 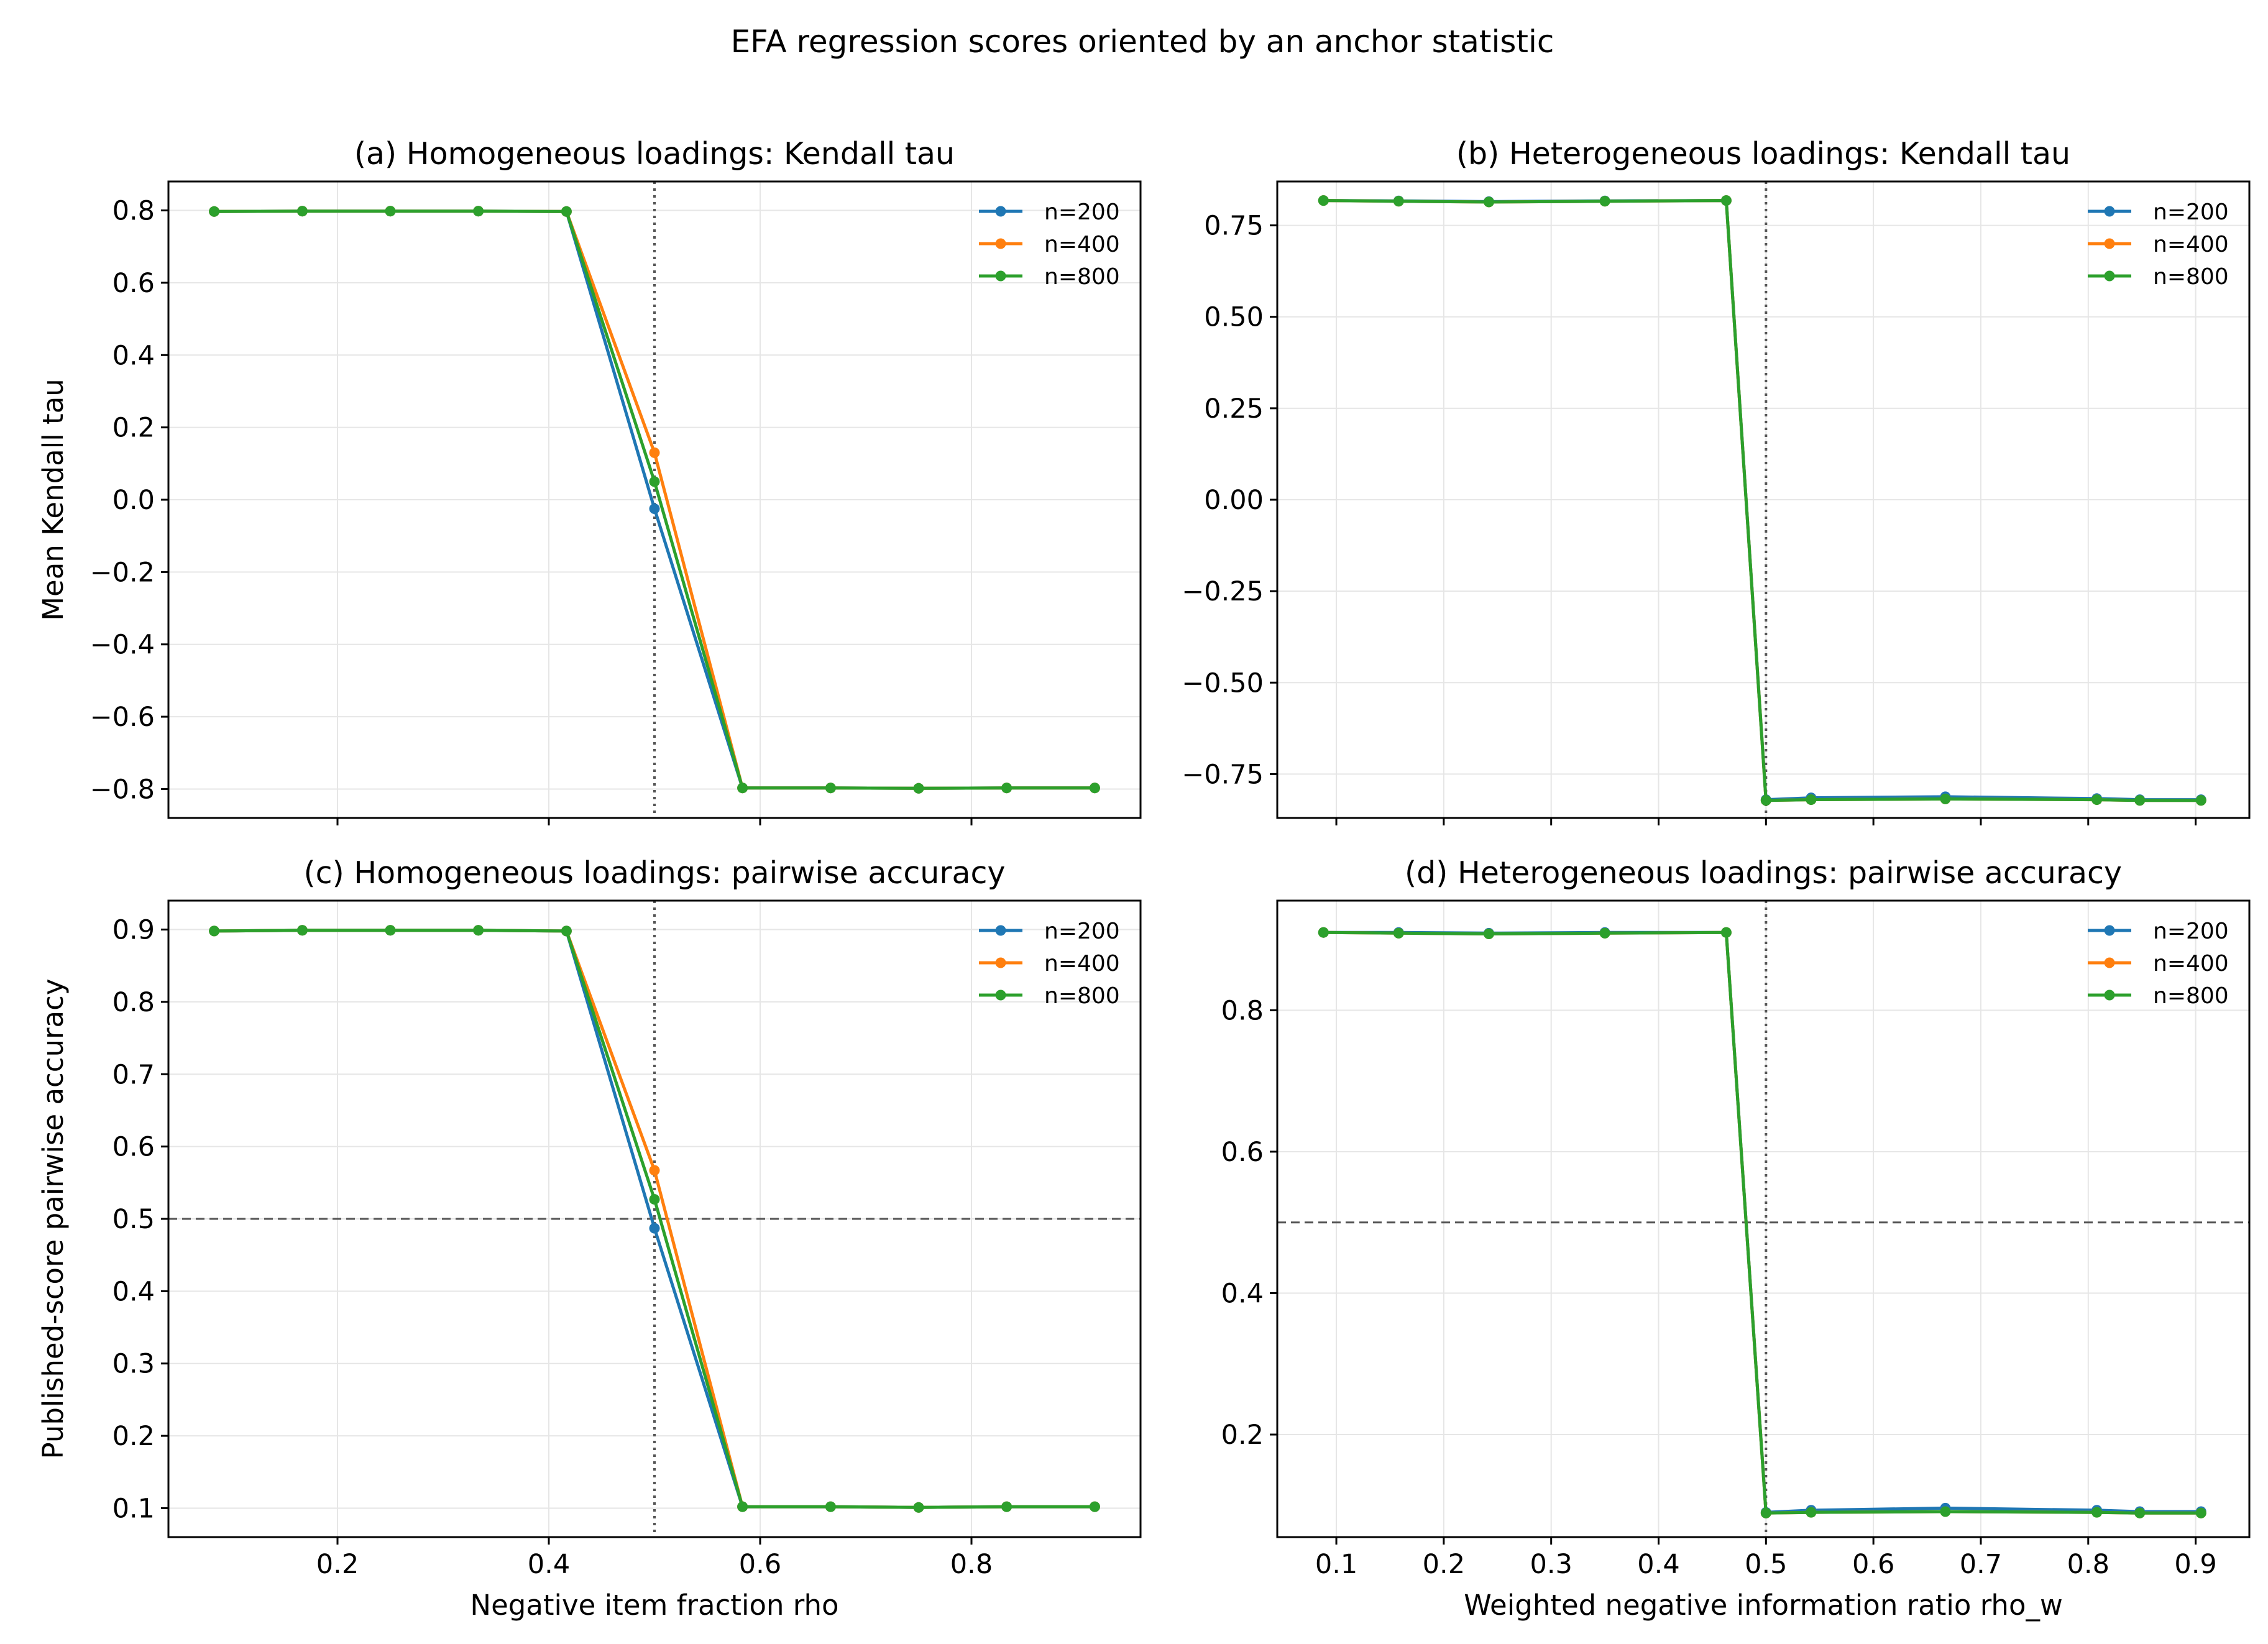 I want to click on x-tick-label: 0.4, so click(x=1658, y=1564).